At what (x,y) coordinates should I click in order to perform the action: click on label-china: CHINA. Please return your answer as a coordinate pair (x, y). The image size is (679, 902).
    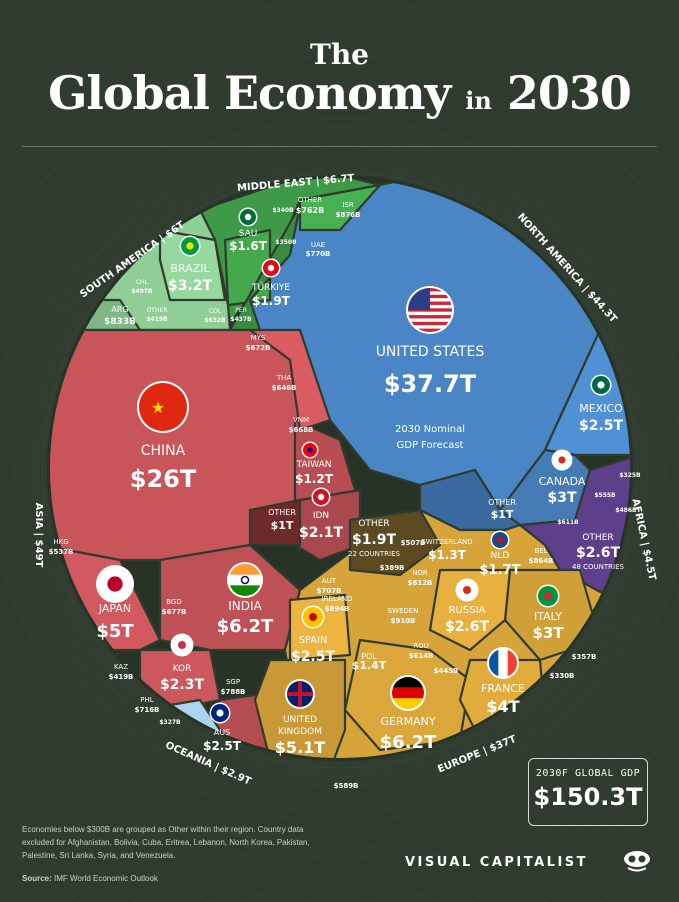
    Looking at the image, I should click on (163, 451).